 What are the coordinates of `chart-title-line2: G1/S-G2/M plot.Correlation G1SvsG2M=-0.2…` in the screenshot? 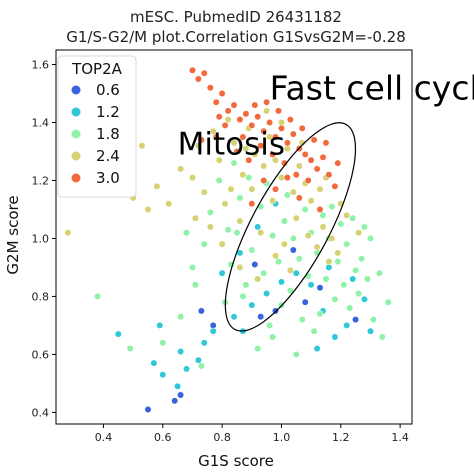 It's located at (236, 37).